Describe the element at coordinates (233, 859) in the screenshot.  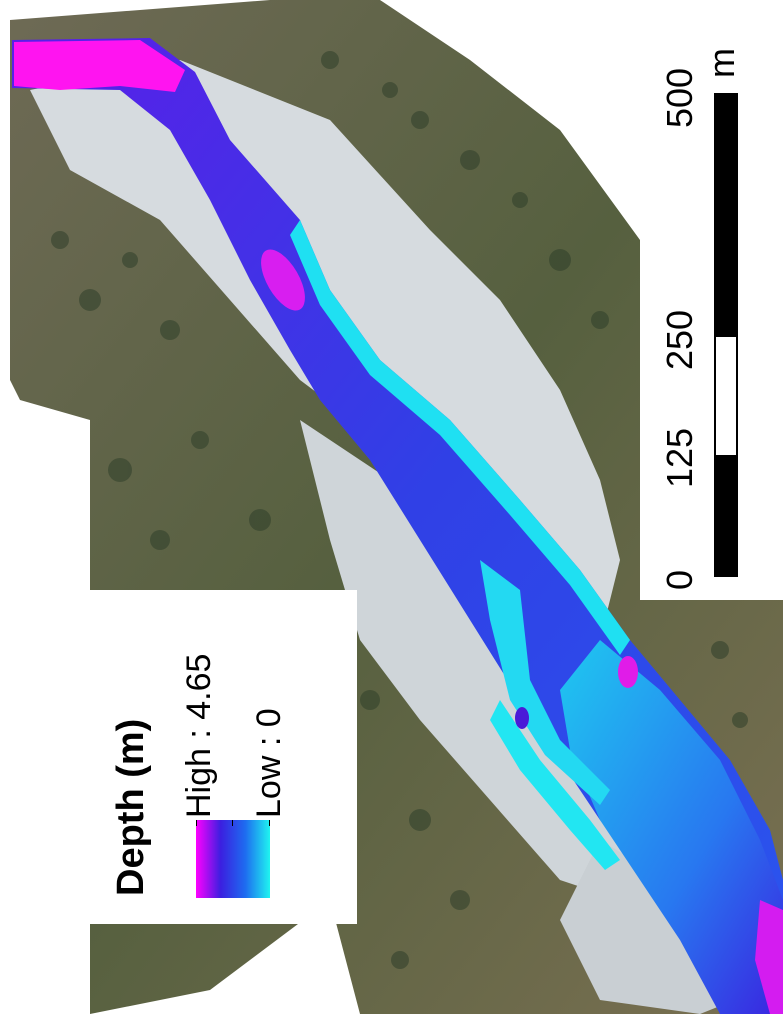
I see `legend-color-ramp` at that location.